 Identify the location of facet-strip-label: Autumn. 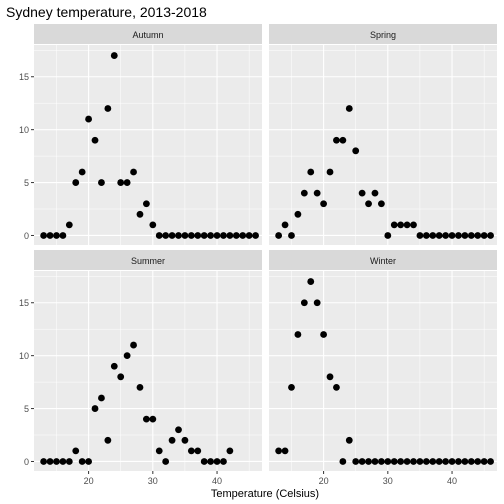
(147, 35).